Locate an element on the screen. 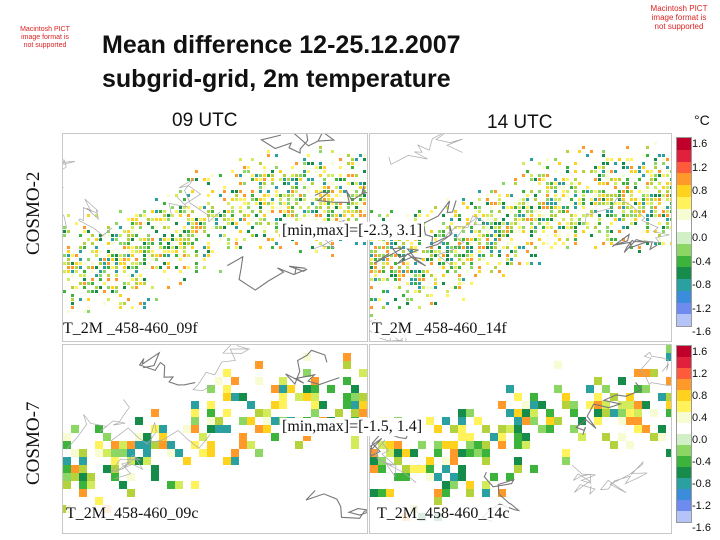 The image size is (720, 540). colorbar-segment is located at coordinates (684, 191).